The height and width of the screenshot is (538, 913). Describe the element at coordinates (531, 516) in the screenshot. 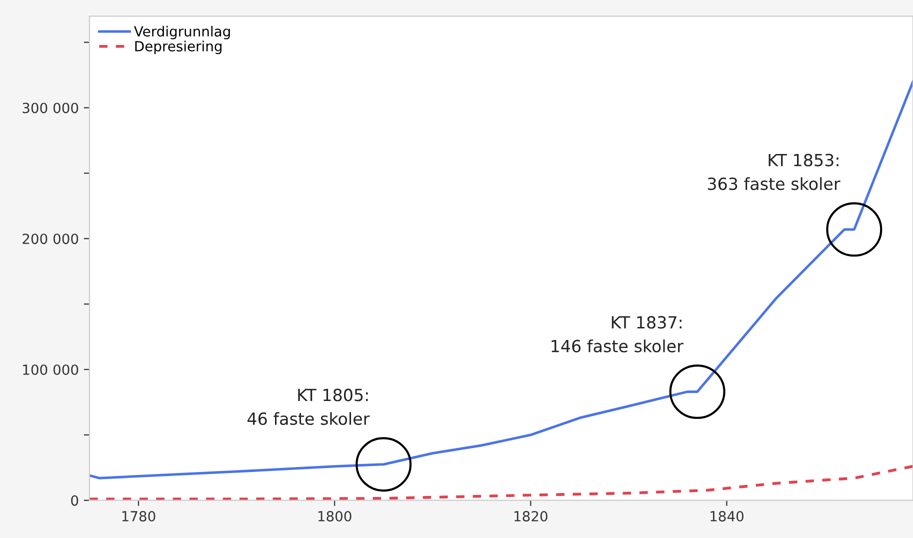

I see `x-tick-label: 1820` at that location.